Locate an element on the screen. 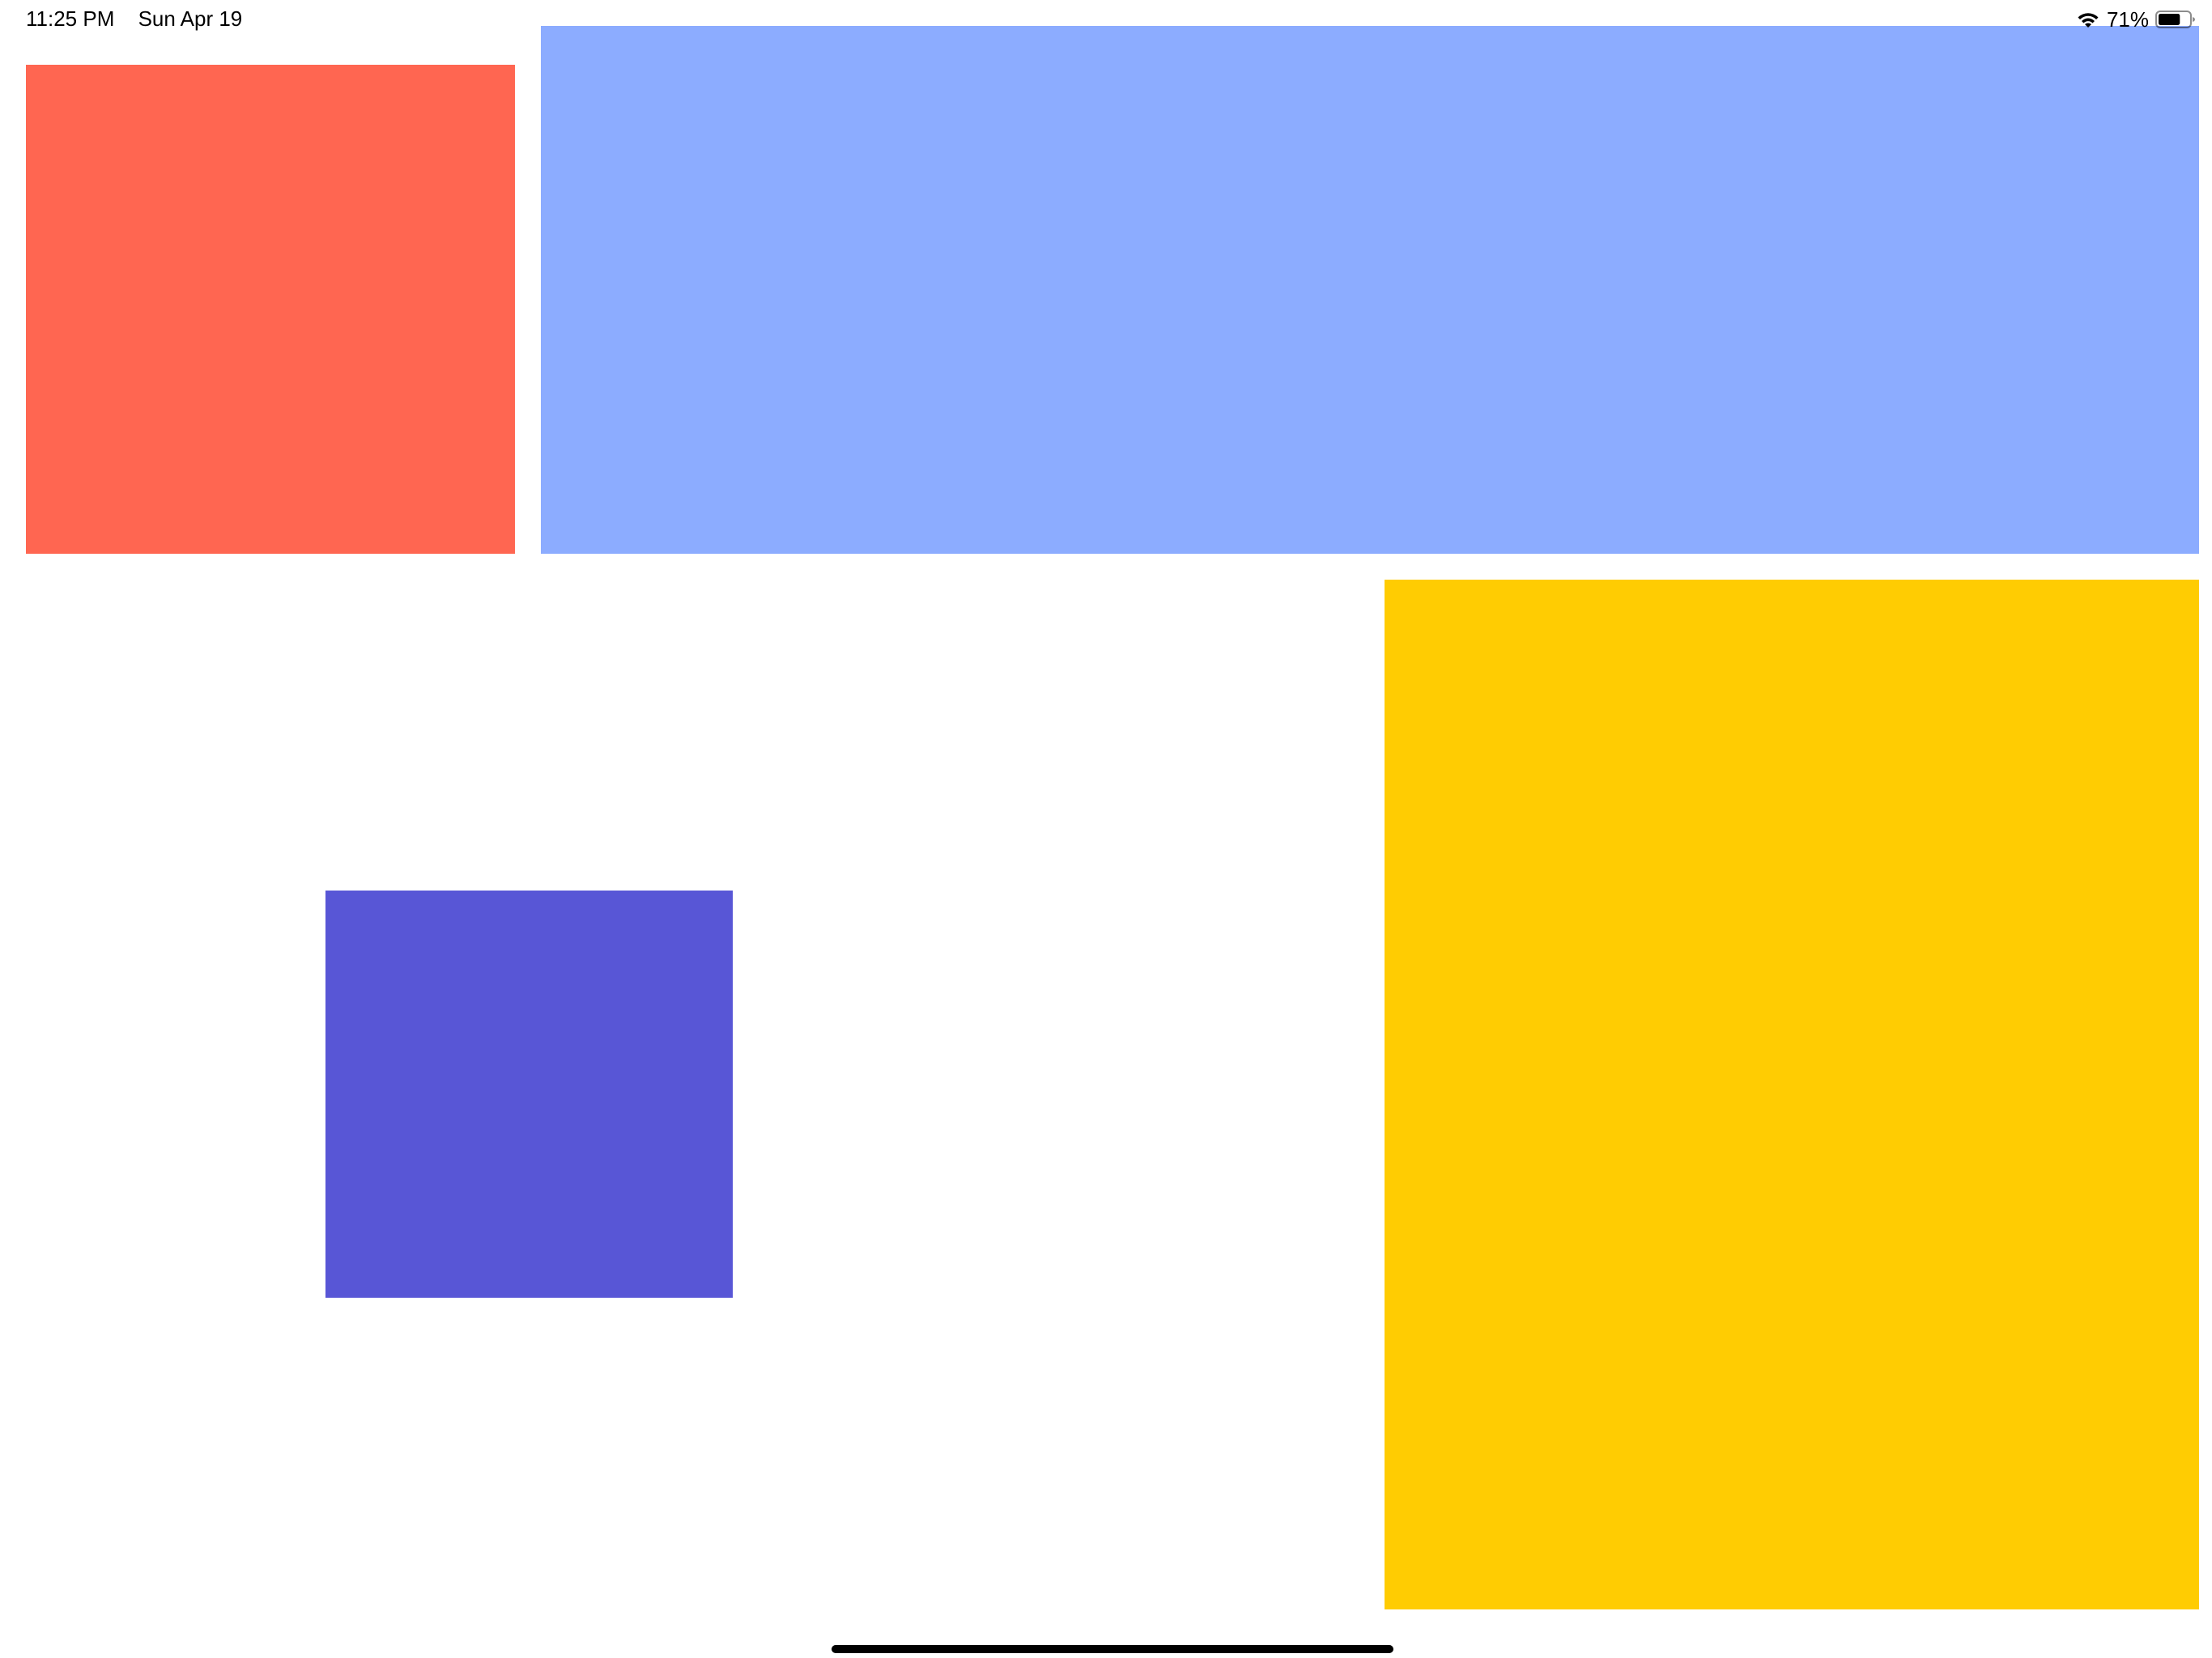 The width and height of the screenshot is (2212, 1658). status-bar: 11:25 PM Sun Apr 19 71% is located at coordinates (1106, 19).